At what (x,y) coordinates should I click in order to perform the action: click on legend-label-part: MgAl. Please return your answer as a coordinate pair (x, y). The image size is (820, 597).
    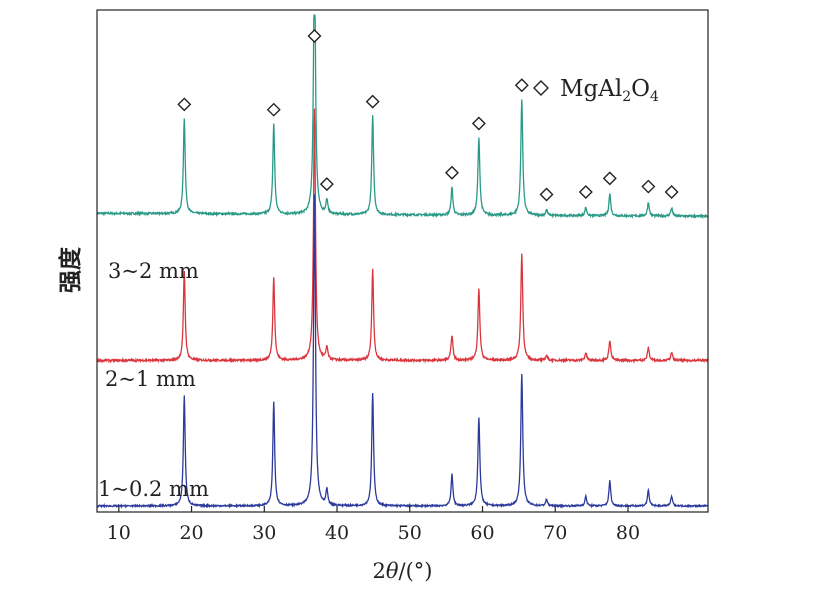
    Looking at the image, I should click on (591, 89).